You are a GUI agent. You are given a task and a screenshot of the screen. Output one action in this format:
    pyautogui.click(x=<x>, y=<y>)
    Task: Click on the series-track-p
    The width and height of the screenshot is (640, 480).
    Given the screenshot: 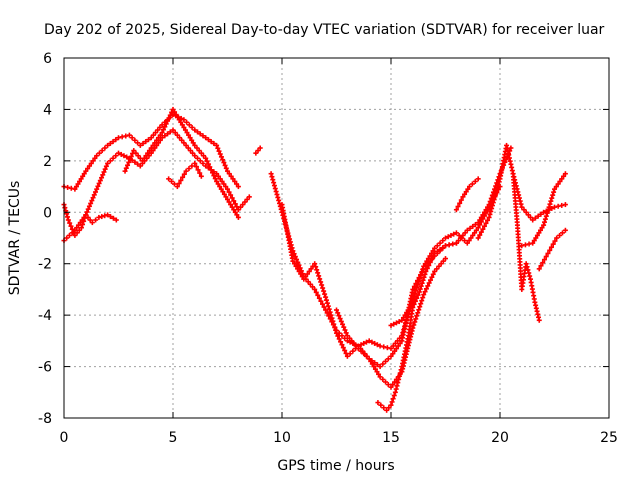 What is the action you would take?
    pyautogui.click(x=552, y=249)
    